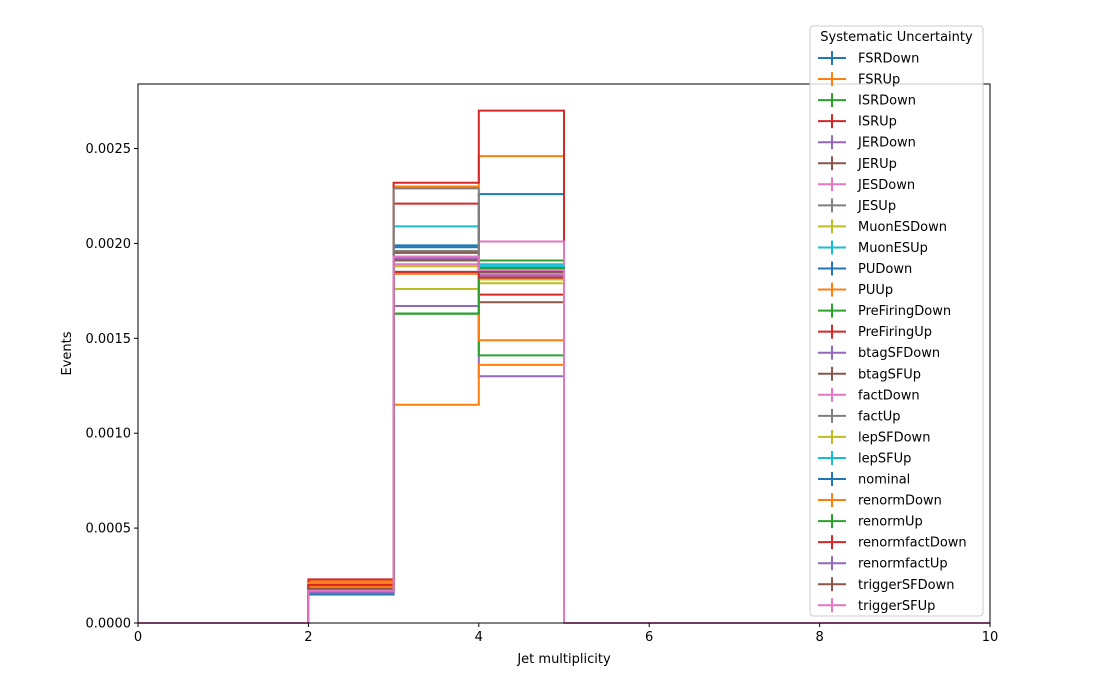  What do you see at coordinates (904, 311) in the screenshot?
I see `legend-label: PreFiringDown` at bounding box center [904, 311].